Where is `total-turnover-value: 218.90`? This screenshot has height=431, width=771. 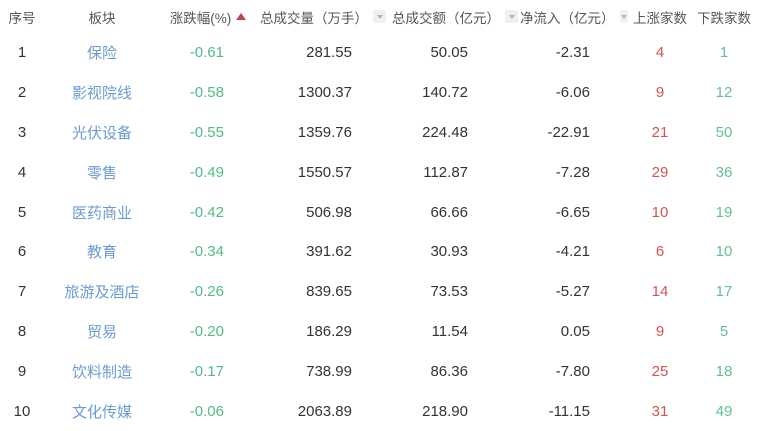 total-turnover-value: 218.90 is located at coordinates (445, 411).